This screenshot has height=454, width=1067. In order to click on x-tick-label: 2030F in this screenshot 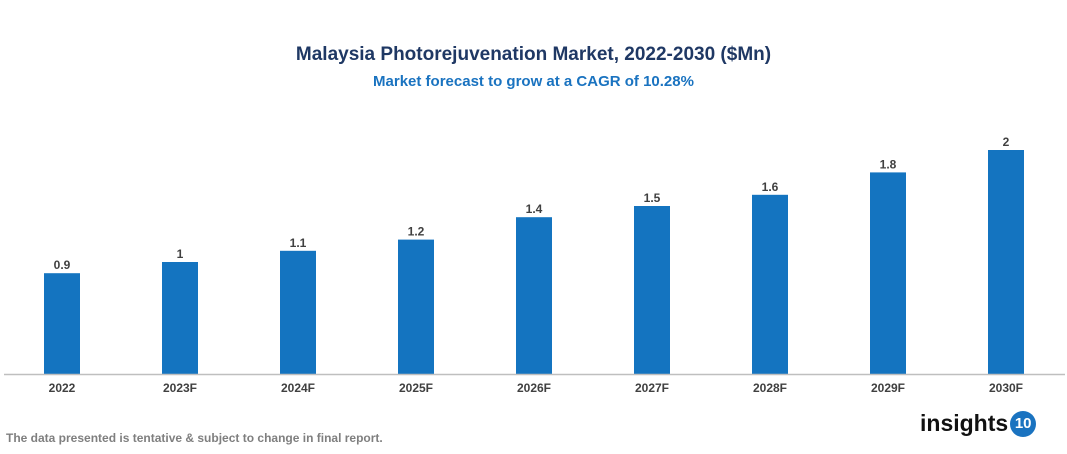, I will do `click(1006, 388)`.